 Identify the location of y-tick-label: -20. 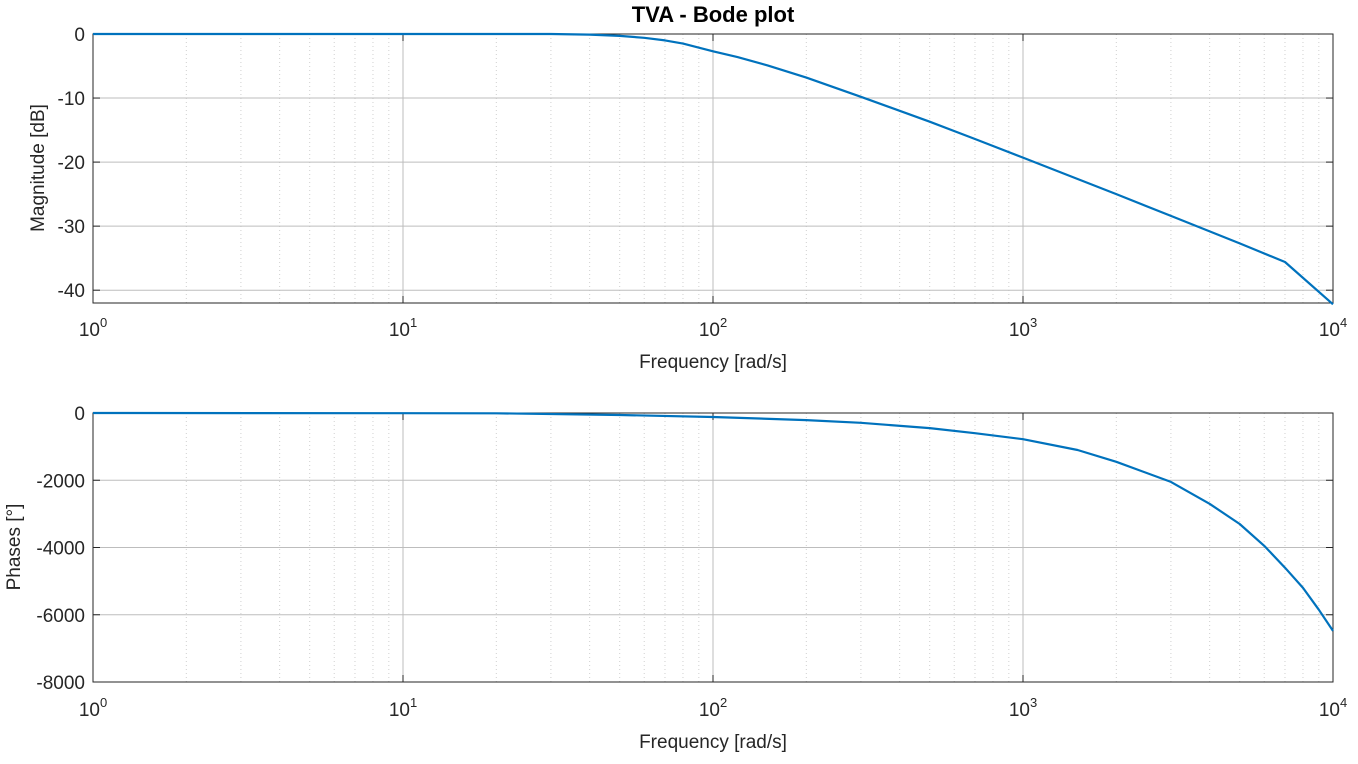
(71, 163).